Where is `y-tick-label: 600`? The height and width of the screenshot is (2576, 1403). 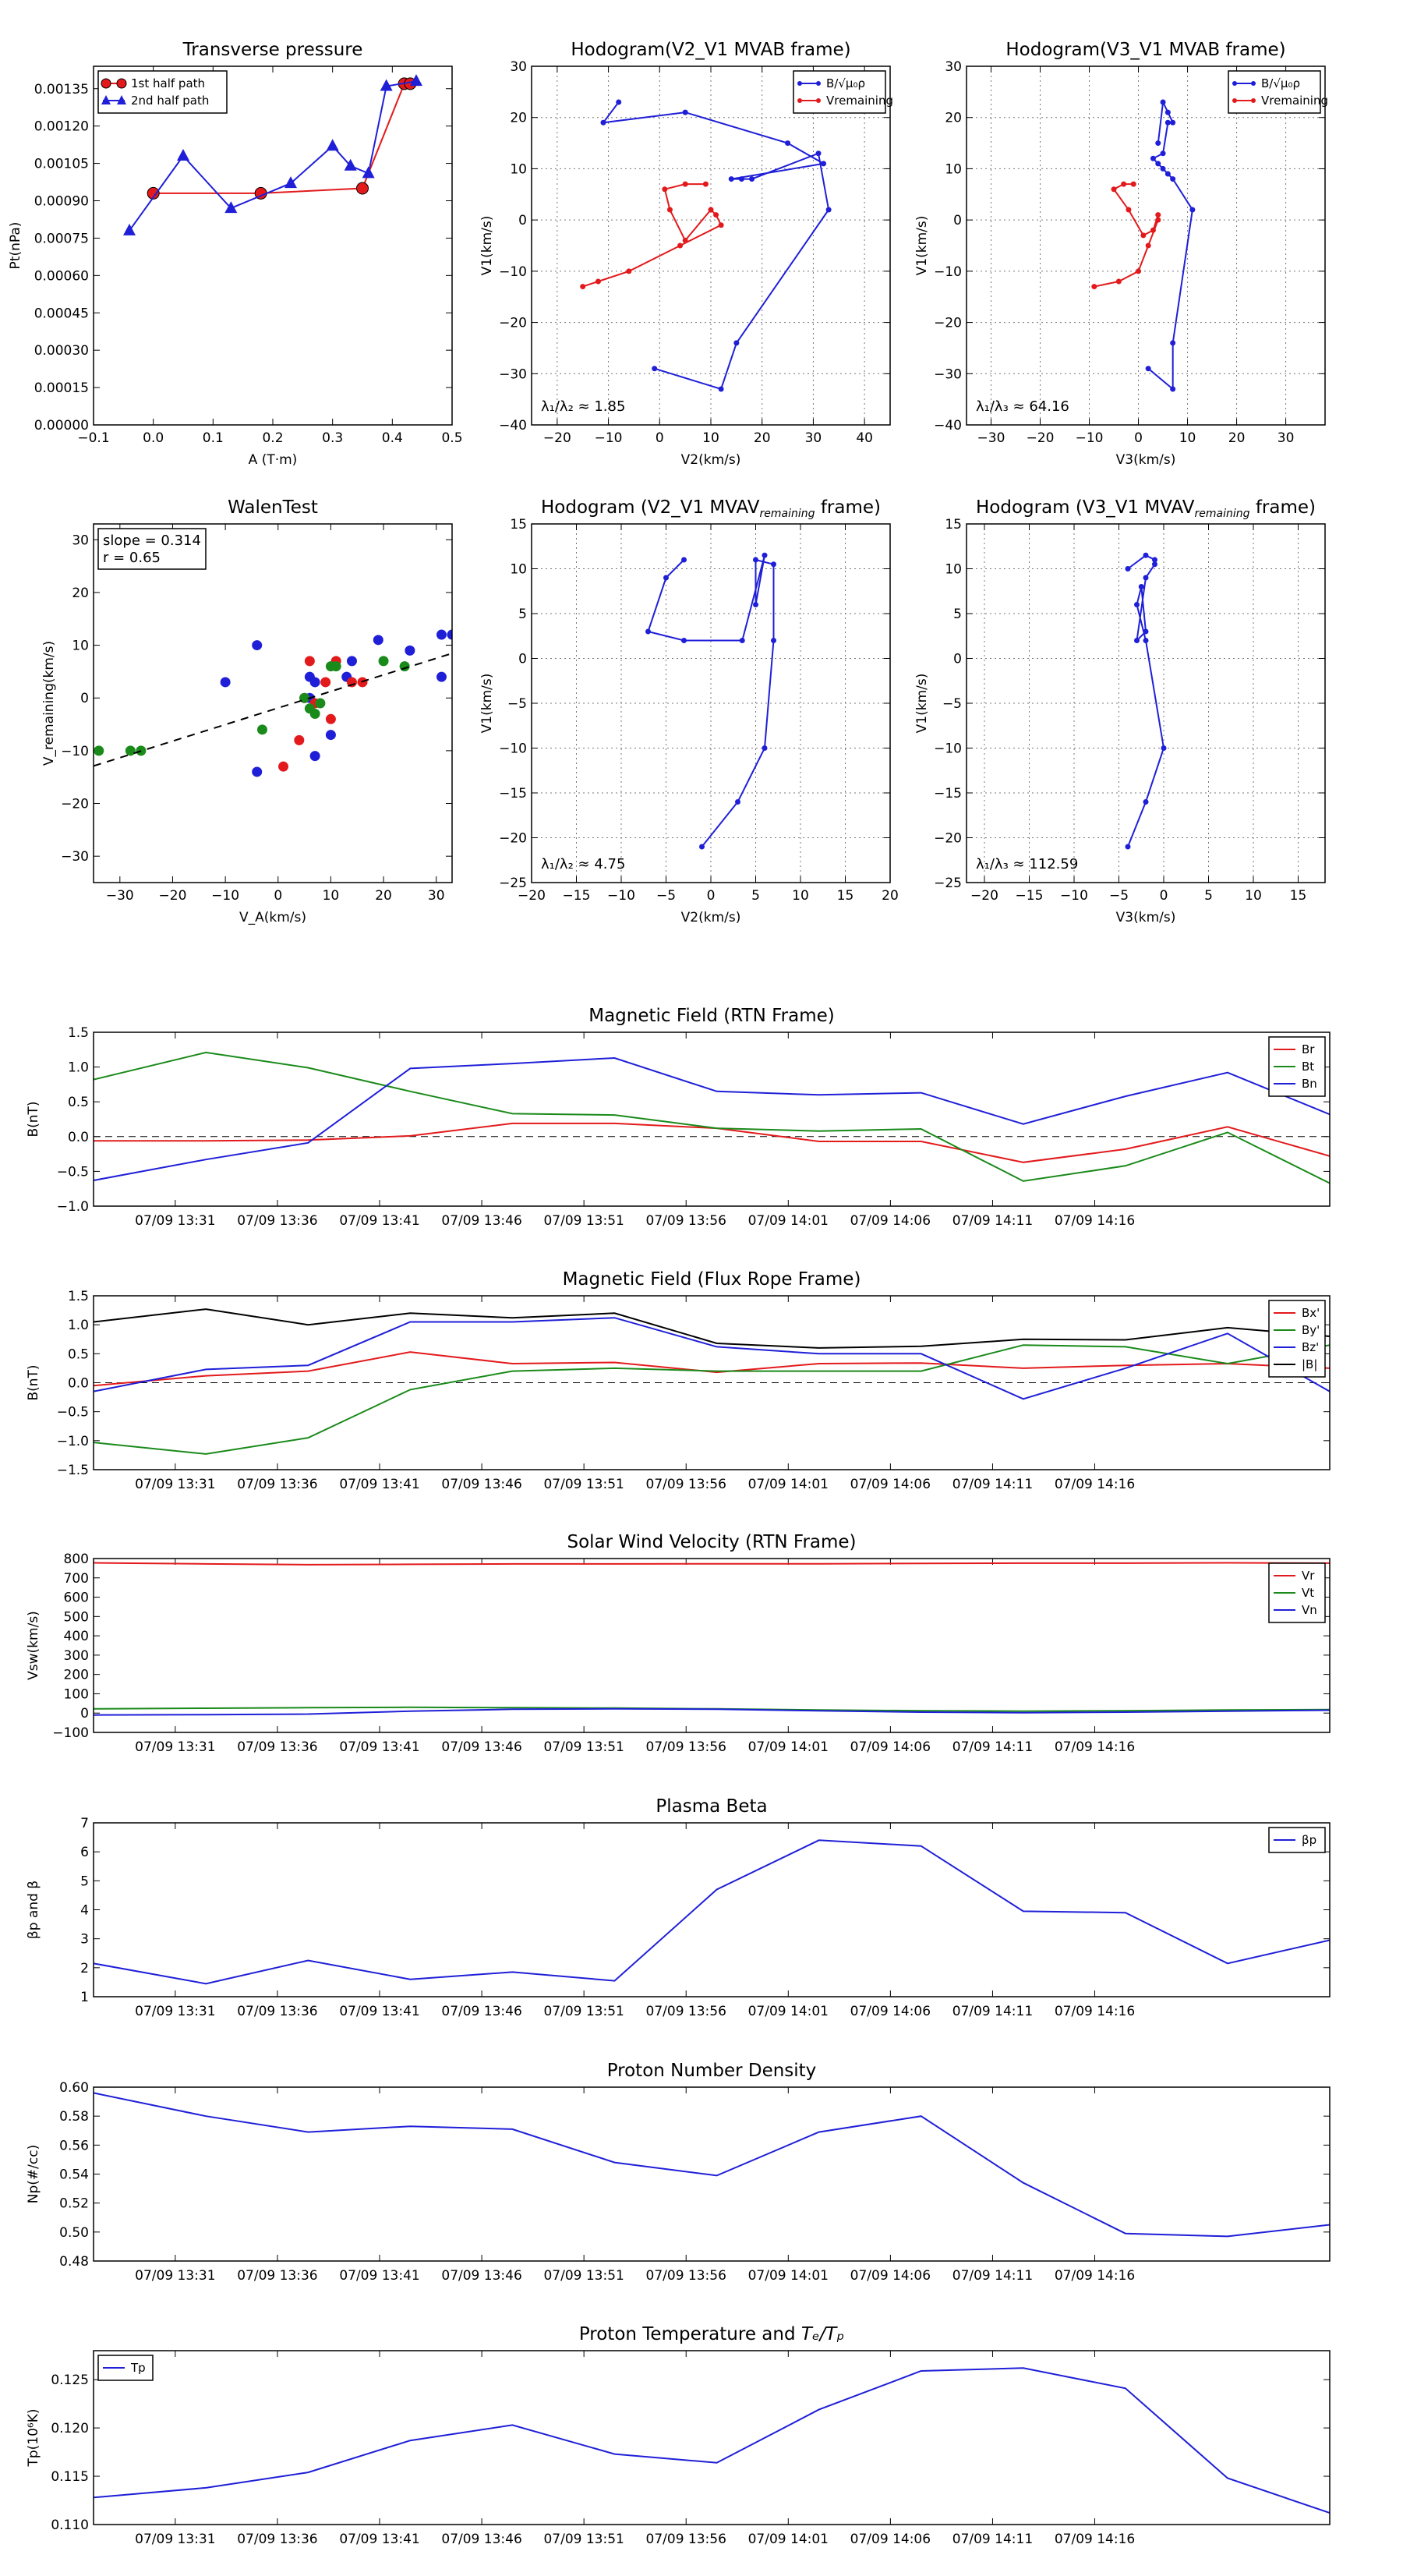
y-tick-label: 600 is located at coordinates (76, 1598).